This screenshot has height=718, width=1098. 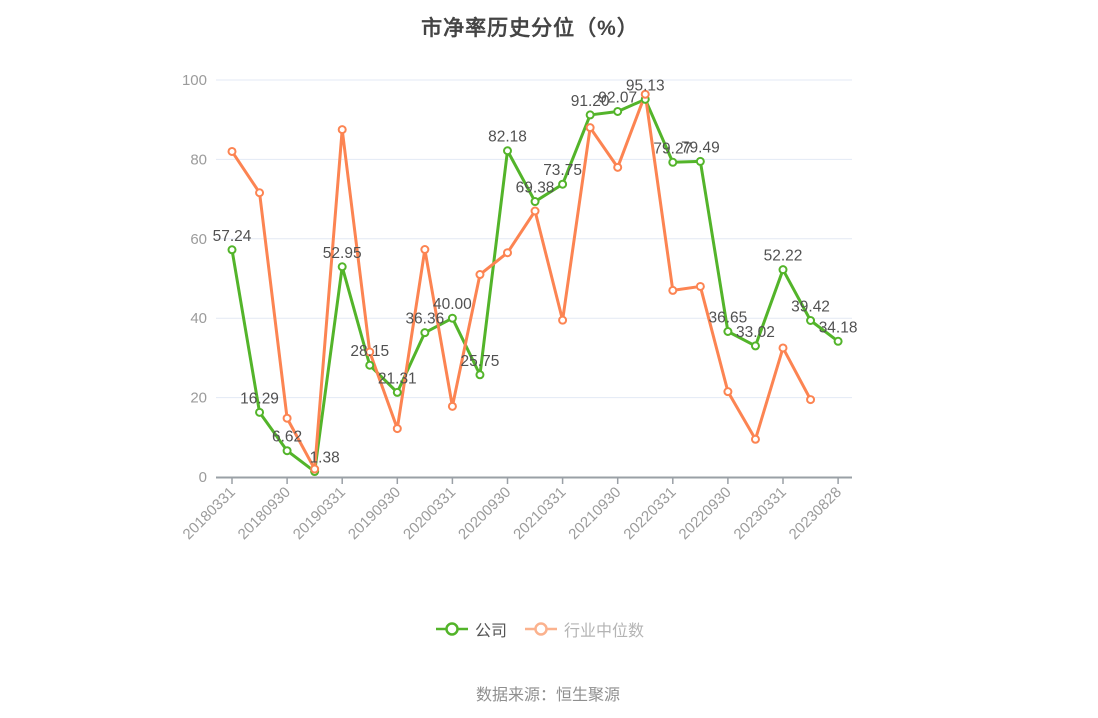 What do you see at coordinates (649, 513) in the screenshot?
I see `svg-text: 20220331` at bounding box center [649, 513].